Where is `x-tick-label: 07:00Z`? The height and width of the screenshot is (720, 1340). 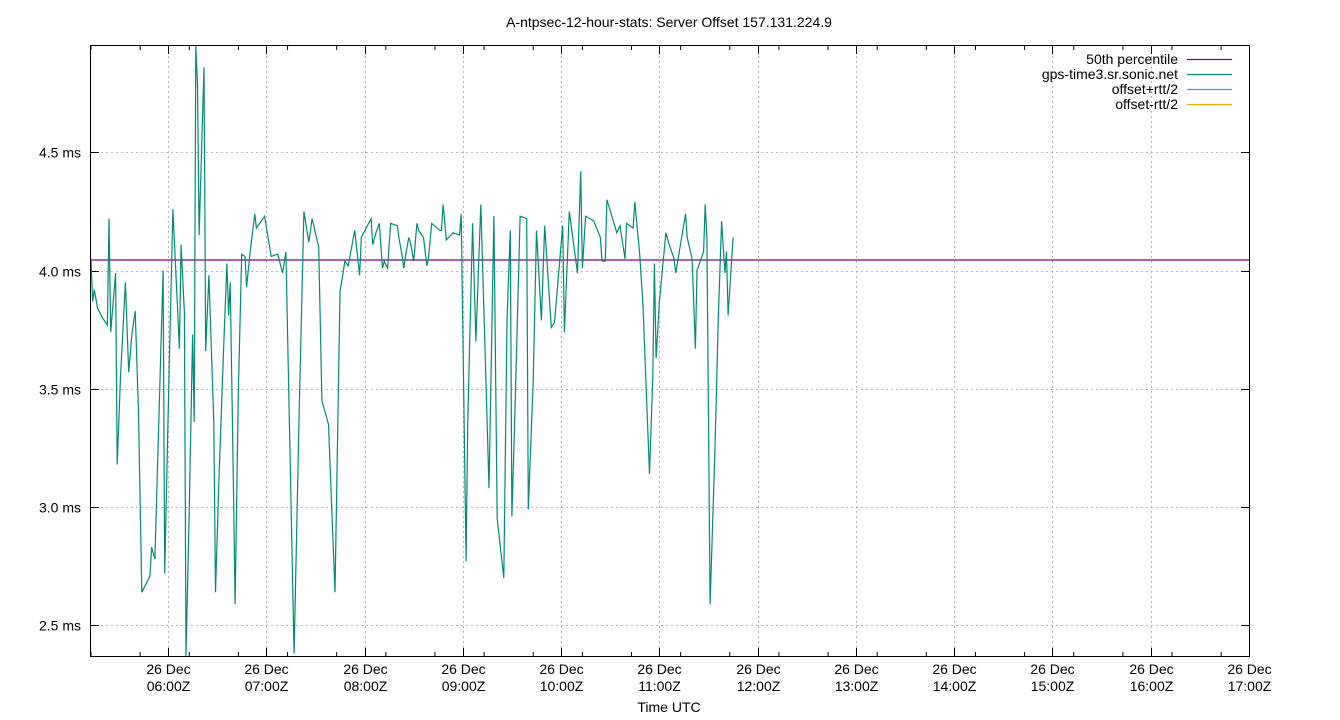 x-tick-label: 07:00Z is located at coordinates (267, 686).